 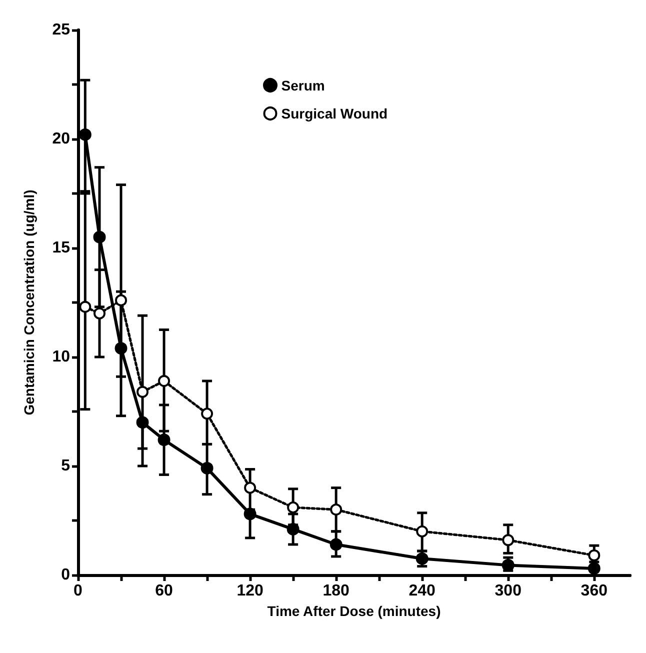 What do you see at coordinates (508, 591) in the screenshot?
I see `x-tick-label: 300` at bounding box center [508, 591].